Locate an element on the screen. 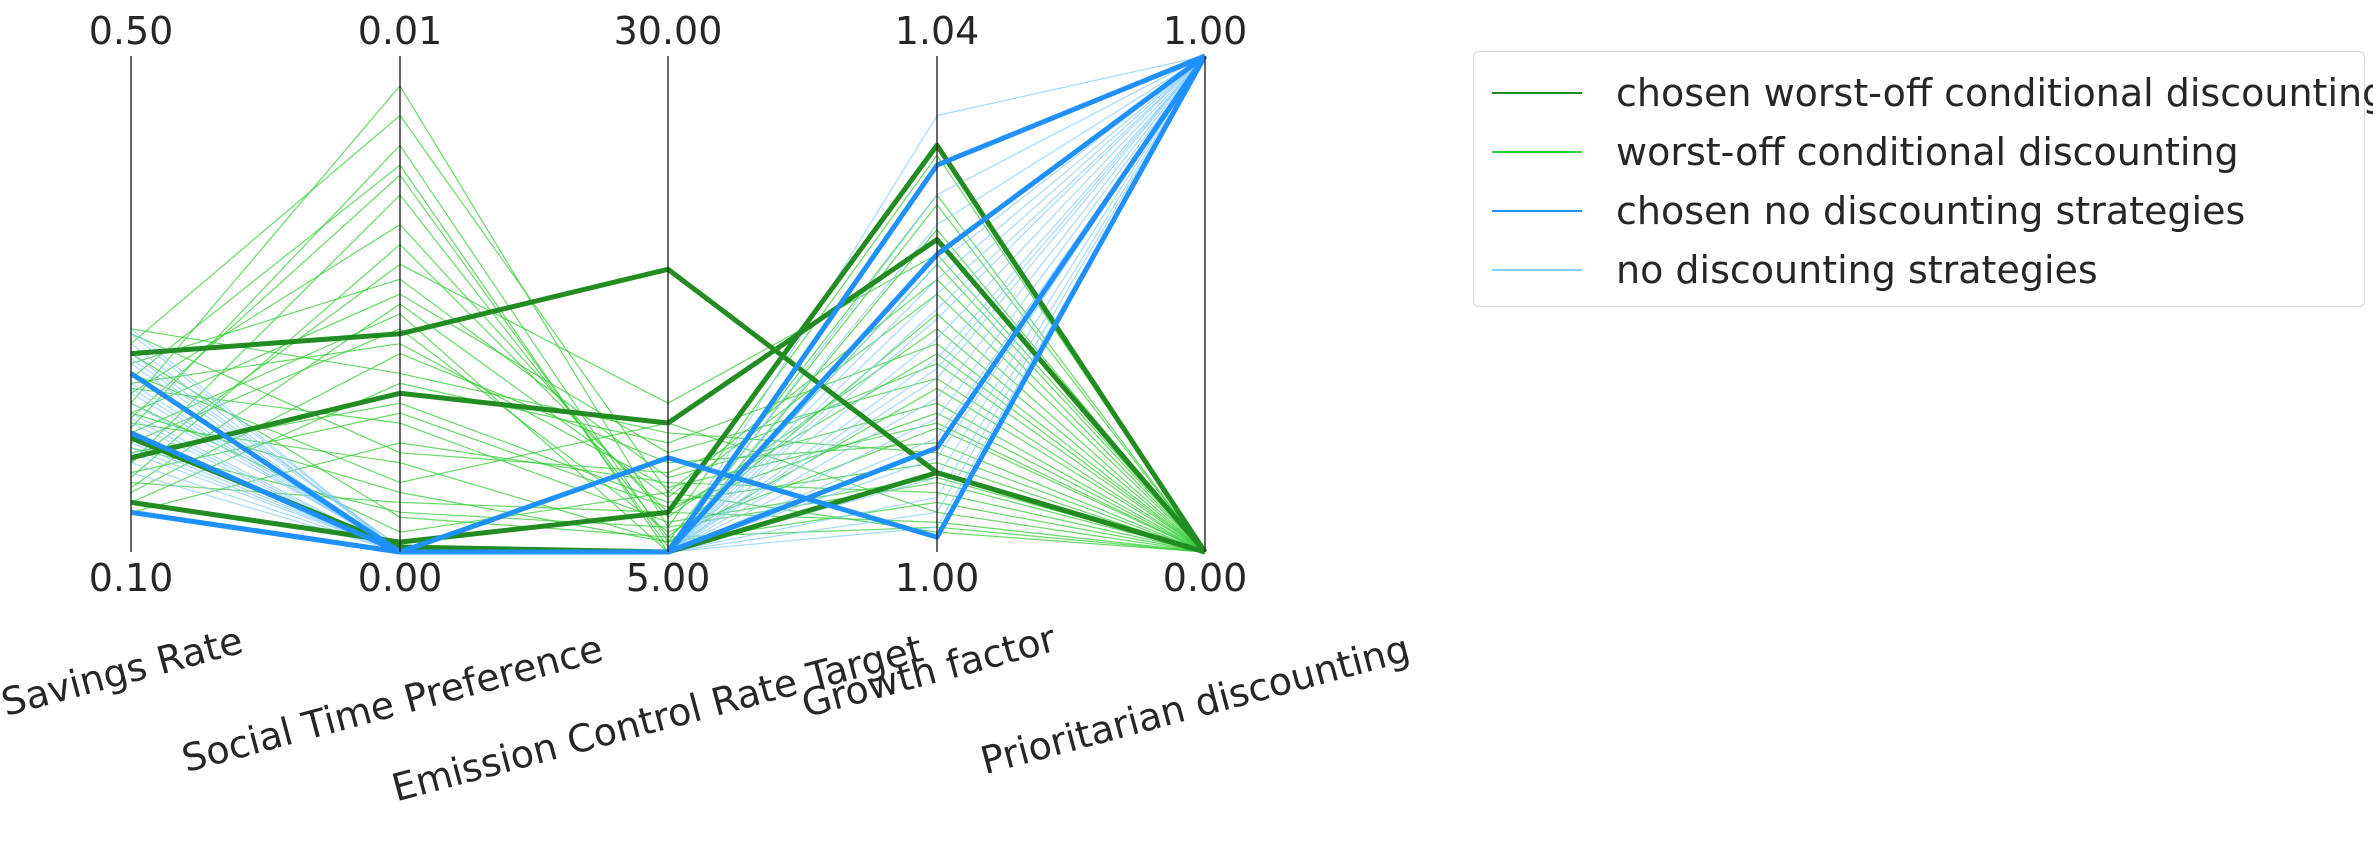  legend-item-chosen-no-discounting: chosen no discounting strategies is located at coordinates (1868, 211).